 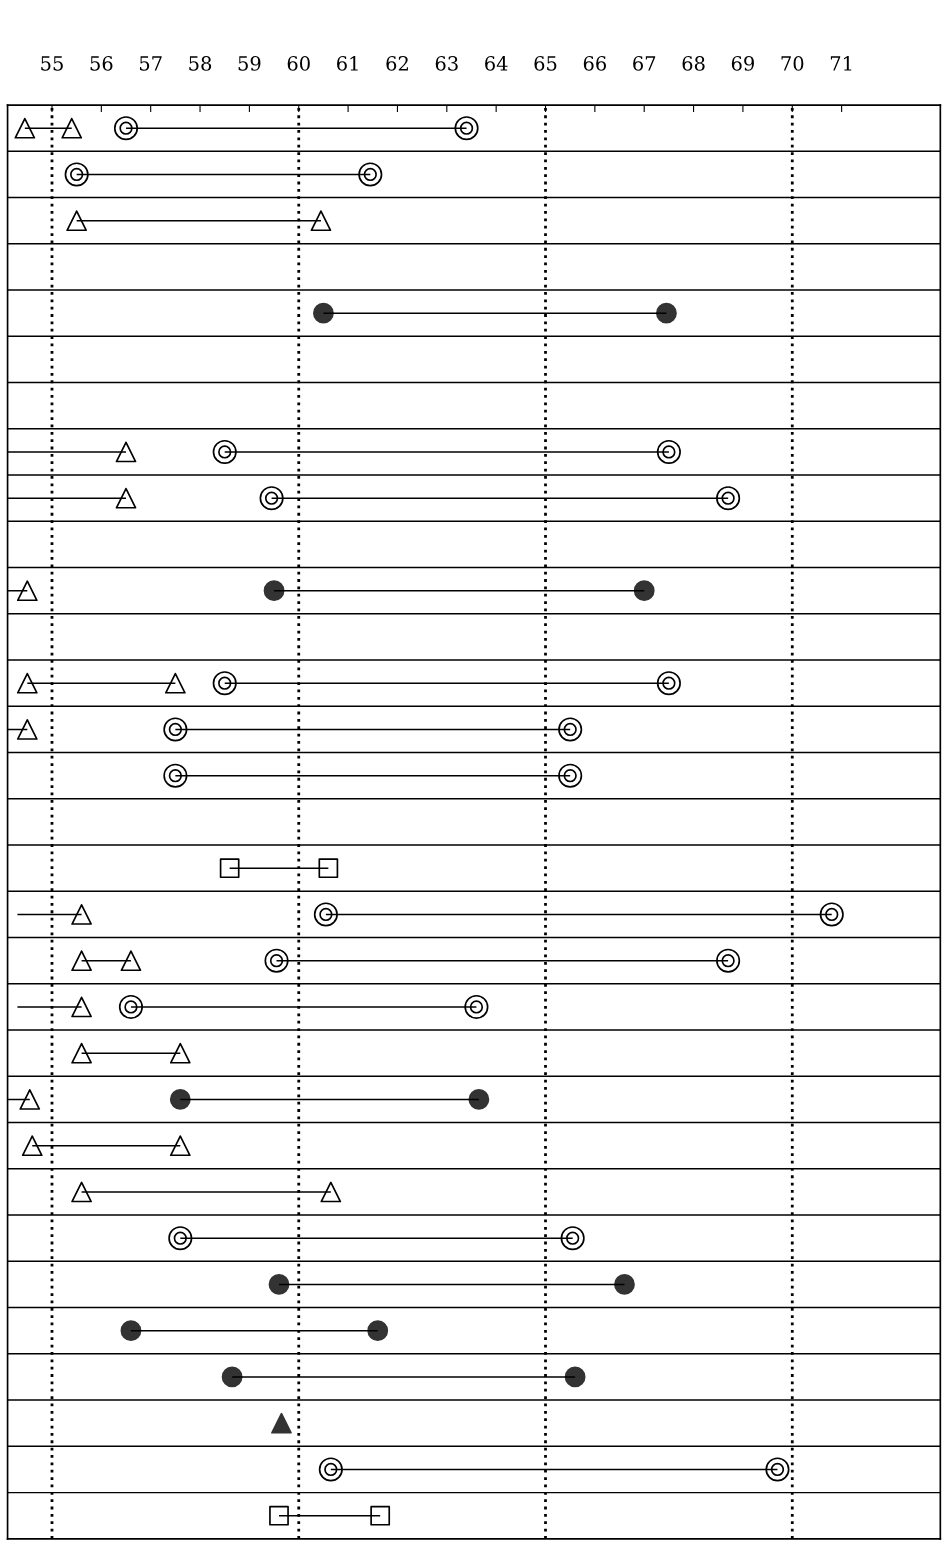 What do you see at coordinates (742, 63) in the screenshot?
I see `x-tick-label: 69` at bounding box center [742, 63].